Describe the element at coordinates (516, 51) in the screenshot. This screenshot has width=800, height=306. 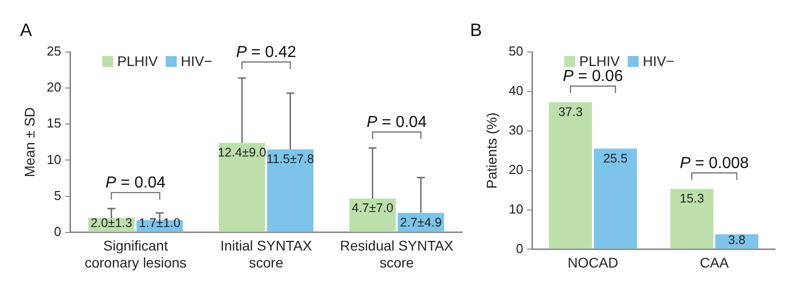
I see `y-tick-label: 50` at that location.